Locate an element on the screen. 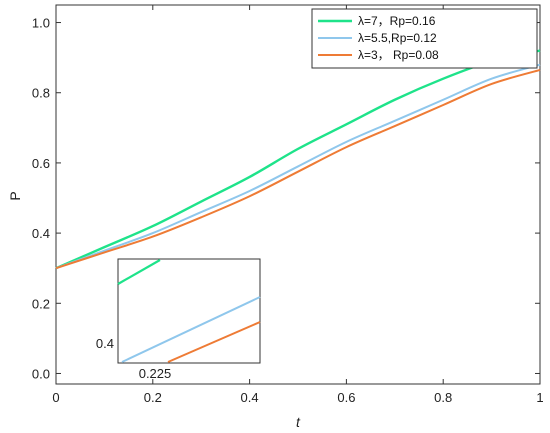  x-tick-label: 0.6 is located at coordinates (346, 397).